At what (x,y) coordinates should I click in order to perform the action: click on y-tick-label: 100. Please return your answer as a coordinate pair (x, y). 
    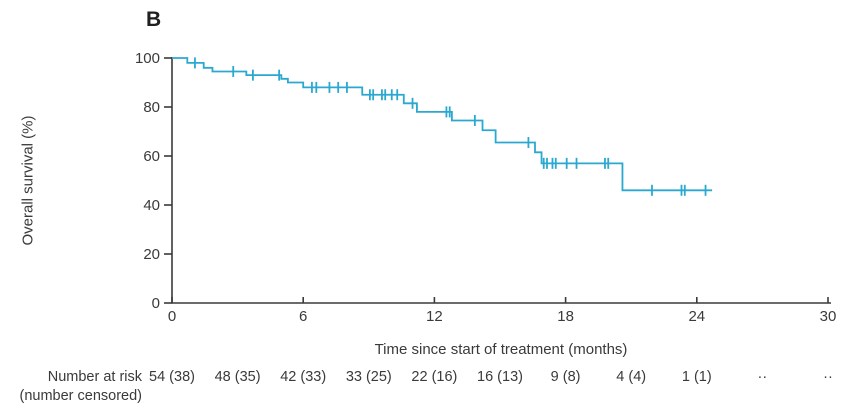
    Looking at the image, I should click on (147, 58).